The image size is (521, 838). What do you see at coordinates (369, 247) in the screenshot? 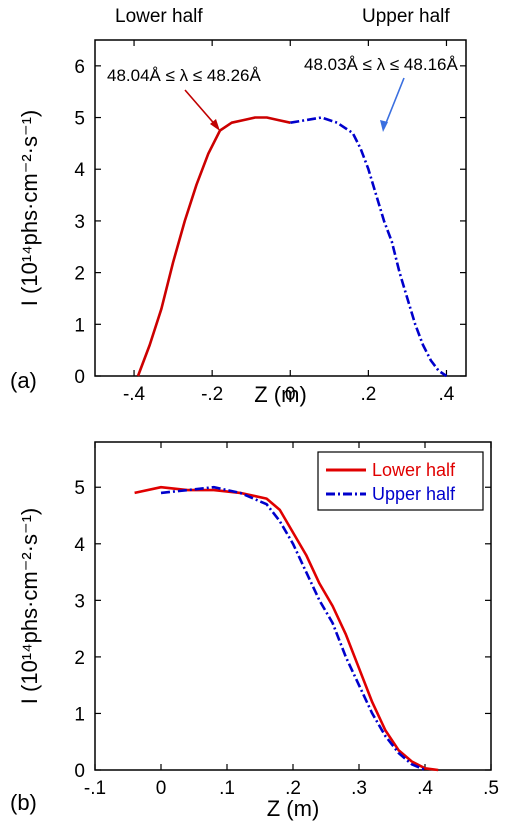
I see `series-line-upper-half` at bounding box center [369, 247].